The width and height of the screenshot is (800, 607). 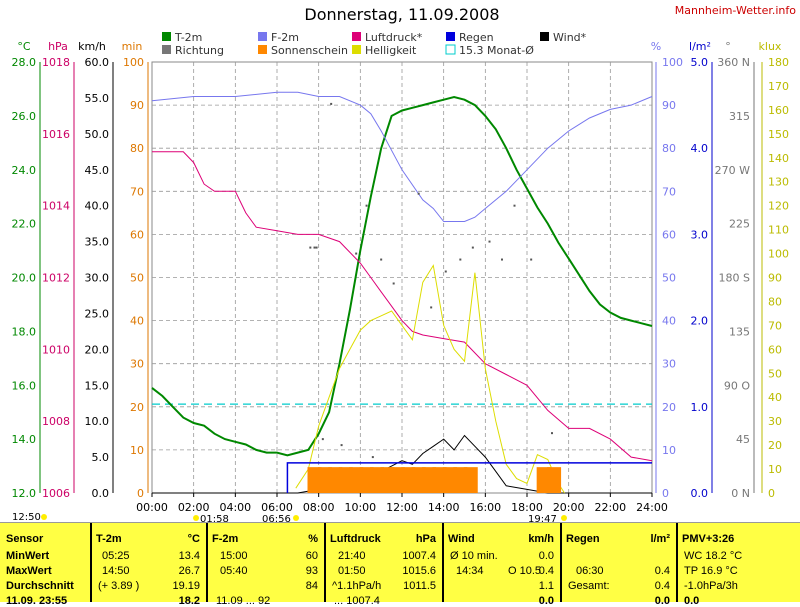 What do you see at coordinates (137, 105) in the screenshot?
I see `tick-min: 90` at bounding box center [137, 105].